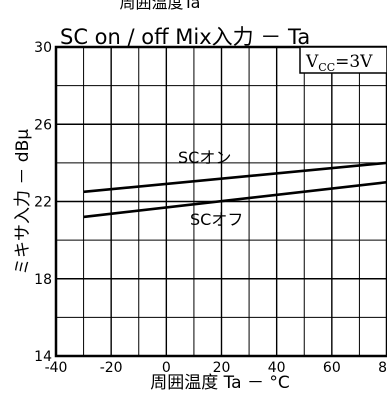 This screenshot has width=387, height=394. What do you see at coordinates (111, 368) in the screenshot?
I see `x-tick-label: -20` at bounding box center [111, 368].